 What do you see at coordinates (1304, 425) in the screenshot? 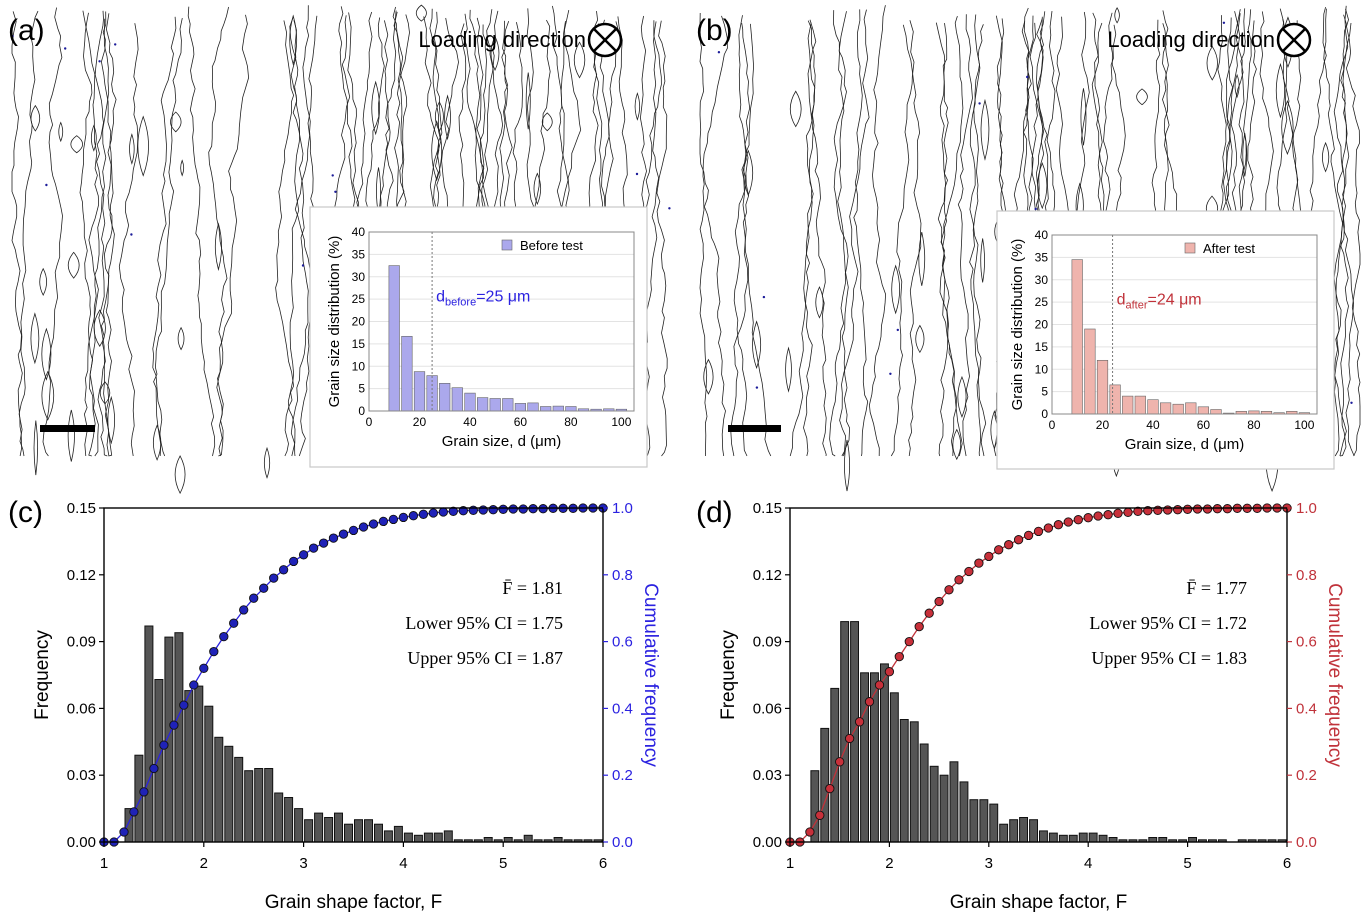
I see `x-tick-label: 100` at bounding box center [1304, 425].